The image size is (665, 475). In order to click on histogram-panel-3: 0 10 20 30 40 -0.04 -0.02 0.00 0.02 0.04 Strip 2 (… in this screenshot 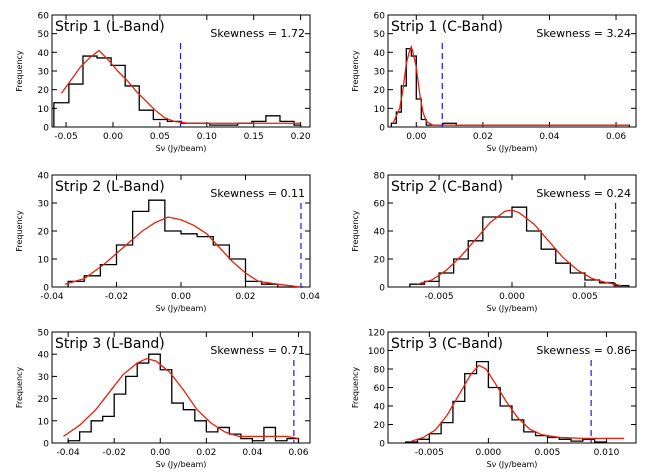, I will do `click(167, 243)`.